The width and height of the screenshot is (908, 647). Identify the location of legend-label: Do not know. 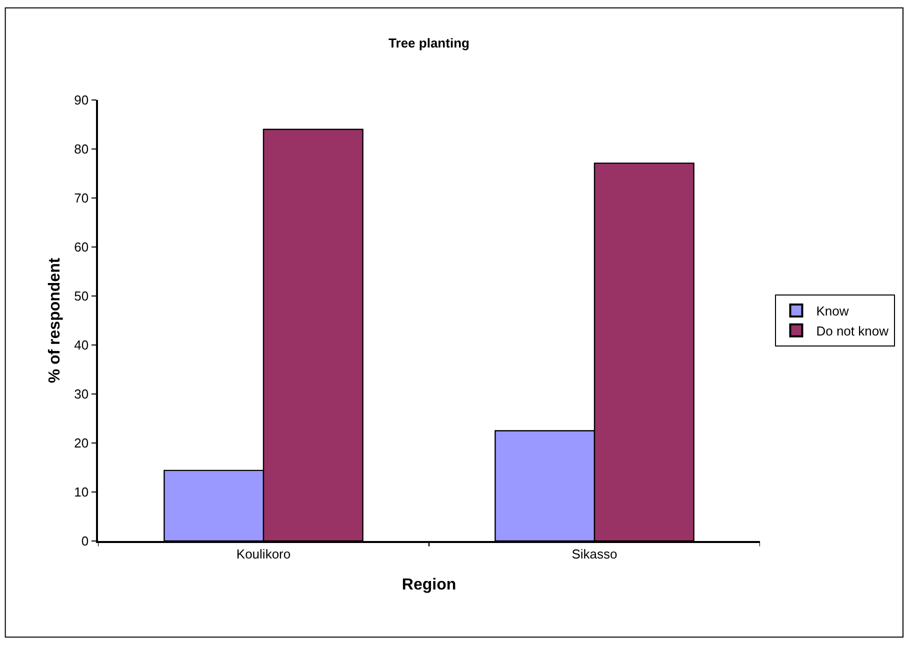
(853, 330).